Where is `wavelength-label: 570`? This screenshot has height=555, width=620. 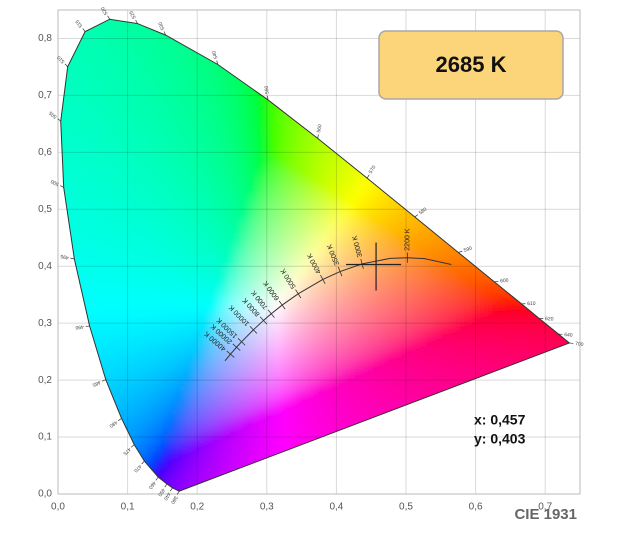
wavelength-label: 570 is located at coordinates (373, 170).